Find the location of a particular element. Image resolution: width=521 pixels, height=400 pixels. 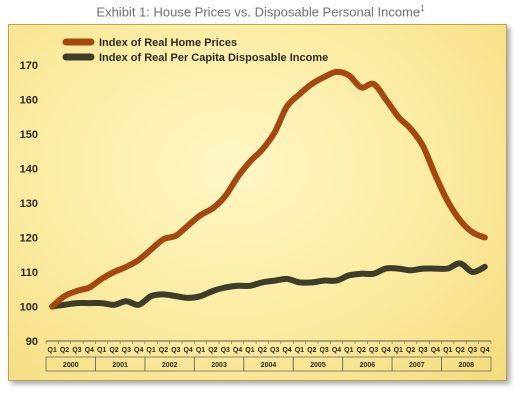

y-tick-label: 150 is located at coordinates (29, 135).